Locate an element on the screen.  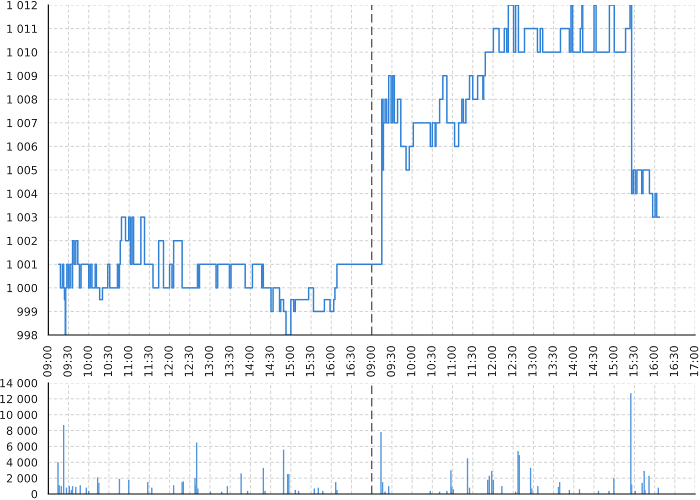
y-tick-label: 1 000 is located at coordinates (22, 288).